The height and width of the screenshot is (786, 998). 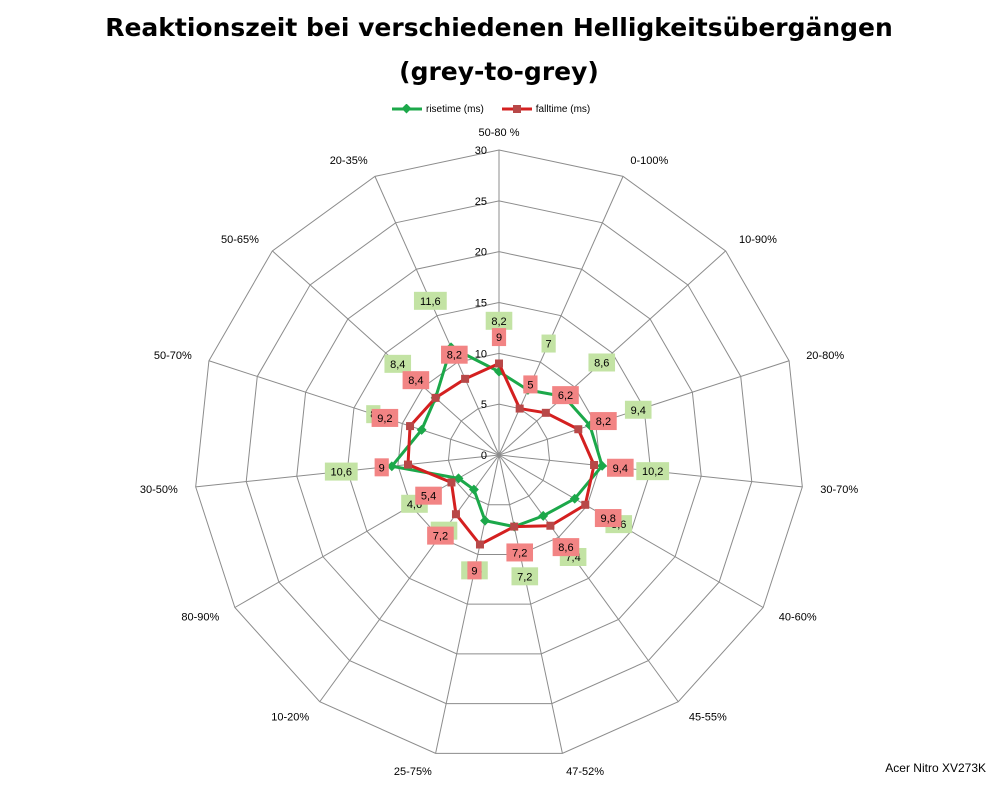 I want to click on data-label: 7, so click(x=549, y=345).